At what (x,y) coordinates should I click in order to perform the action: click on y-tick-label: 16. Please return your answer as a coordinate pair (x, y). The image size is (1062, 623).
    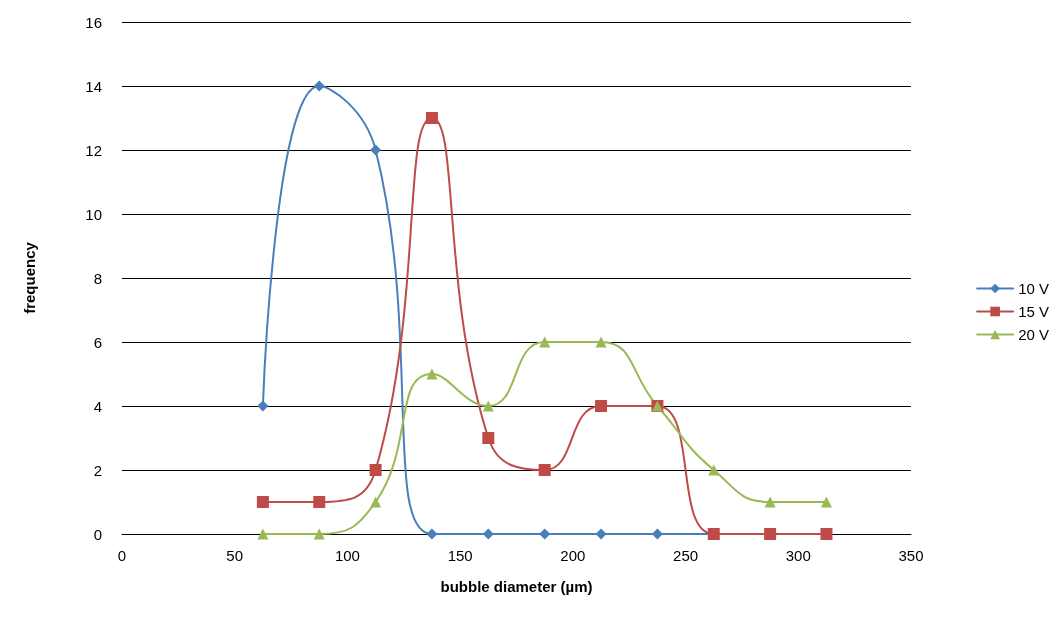
    Looking at the image, I should click on (93, 22).